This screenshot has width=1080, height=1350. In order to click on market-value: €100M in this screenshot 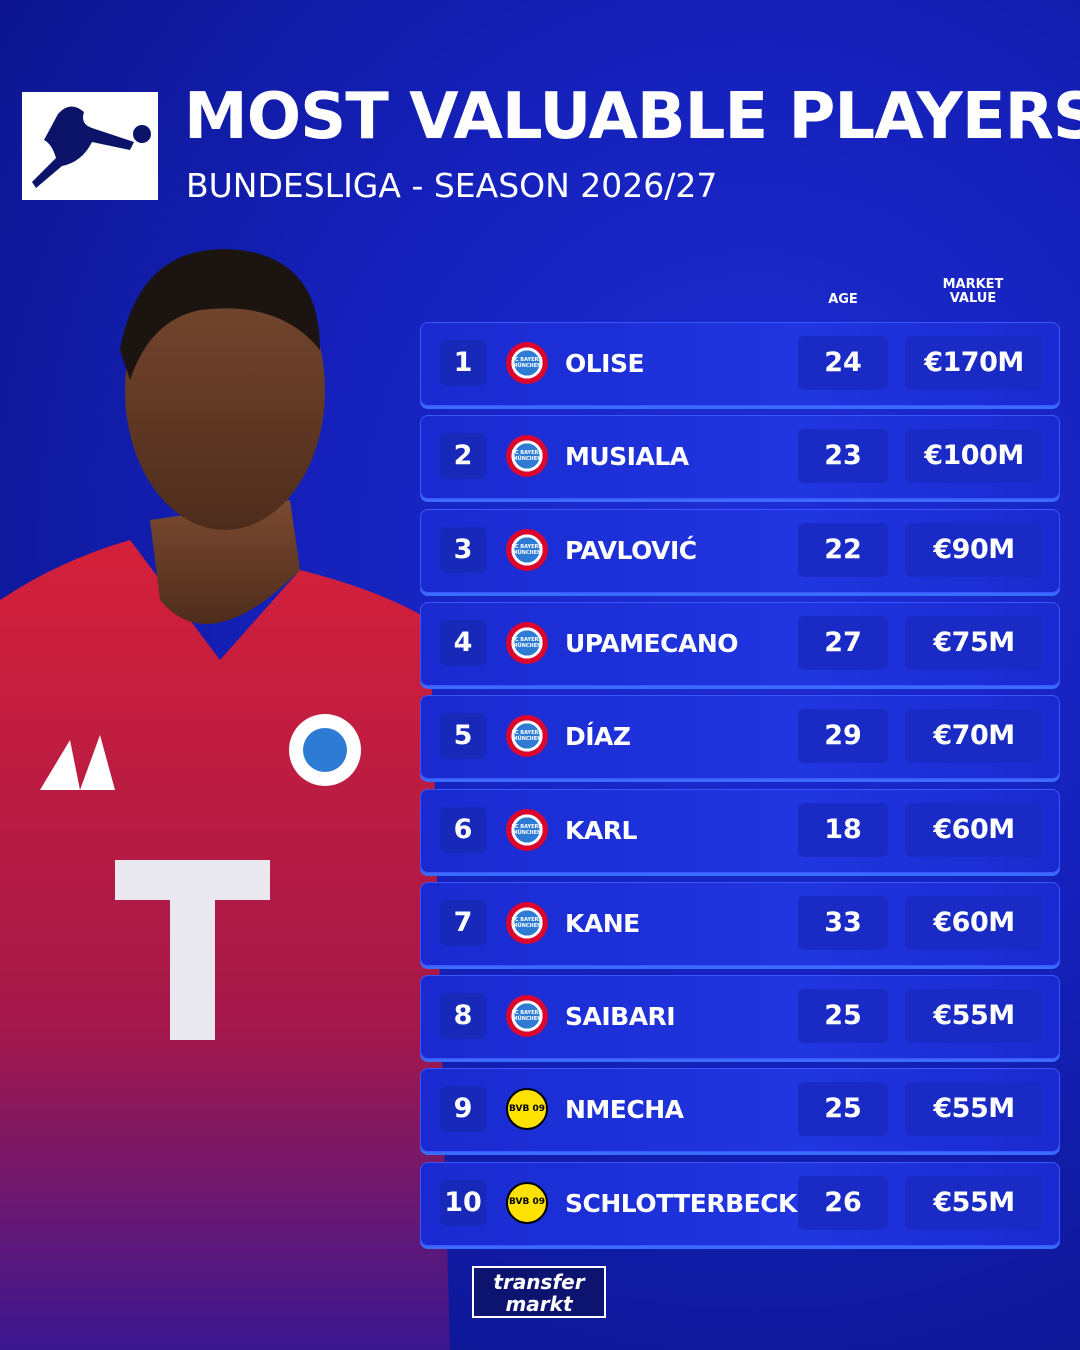, I will do `click(974, 456)`.